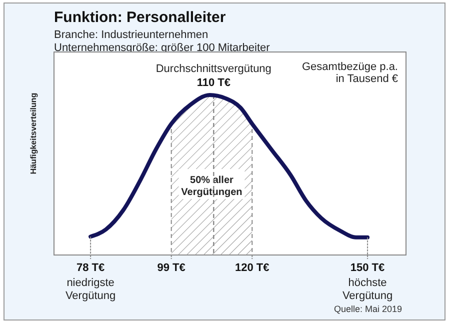  What do you see at coordinates (368, 309) in the screenshot?
I see `source-note: Quelle: Mai 2019` at bounding box center [368, 309].